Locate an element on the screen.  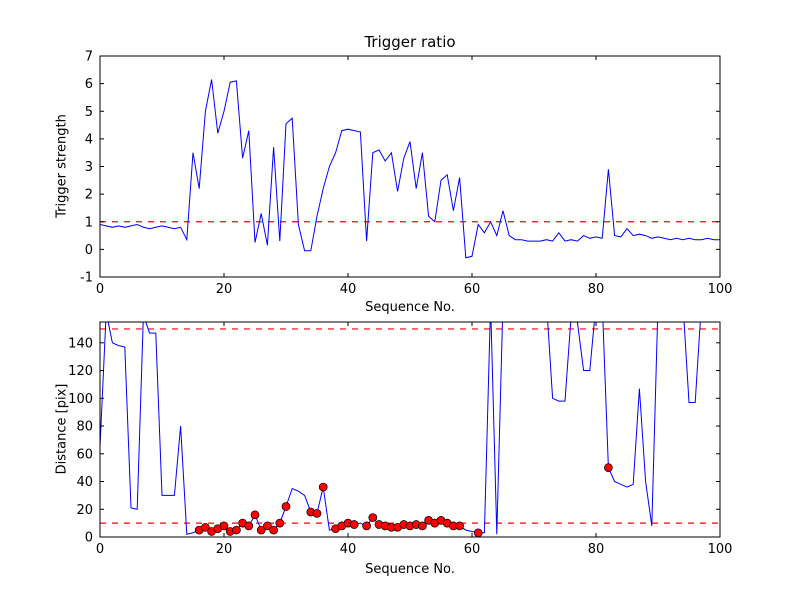
bottom-chart-ylabel: Distance [pix] is located at coordinates (62, 429).